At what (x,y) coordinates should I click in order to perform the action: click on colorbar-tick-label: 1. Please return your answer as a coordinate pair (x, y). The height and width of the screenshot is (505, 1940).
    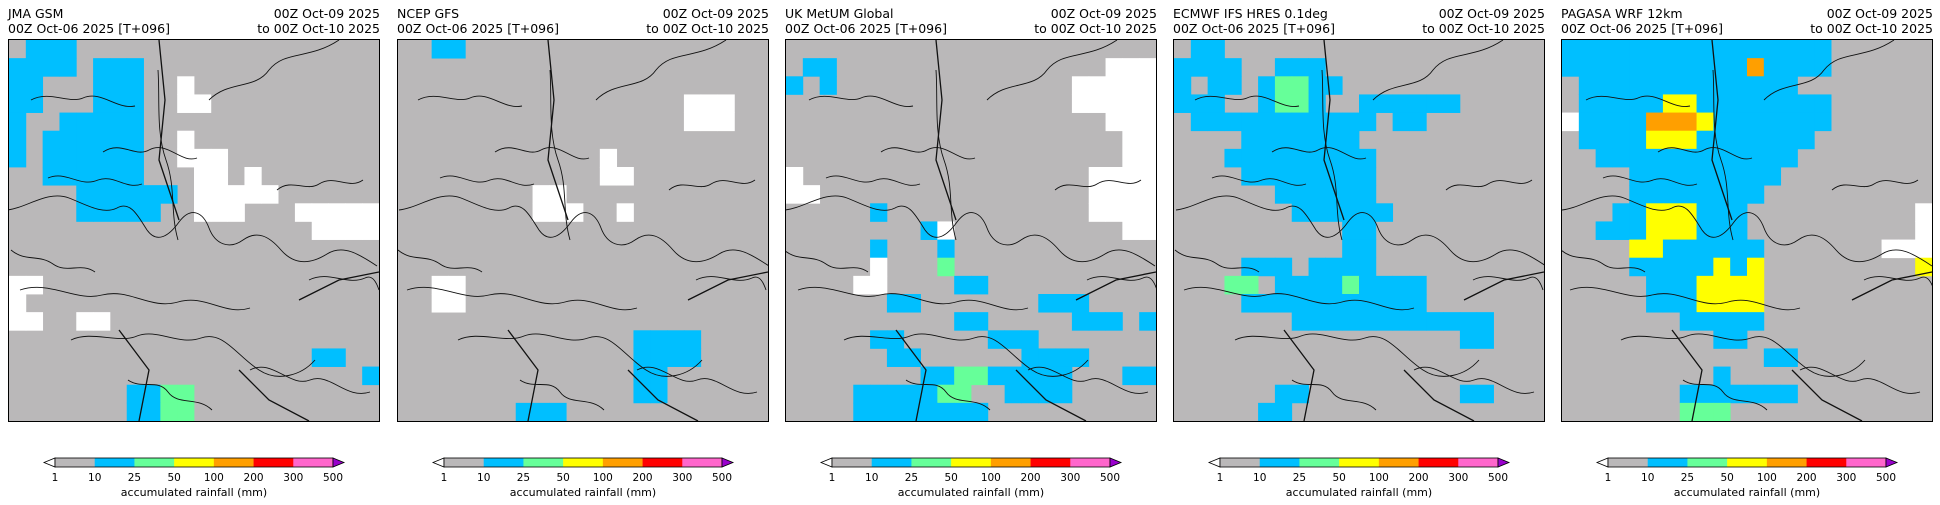
    Looking at the image, I should click on (1220, 478).